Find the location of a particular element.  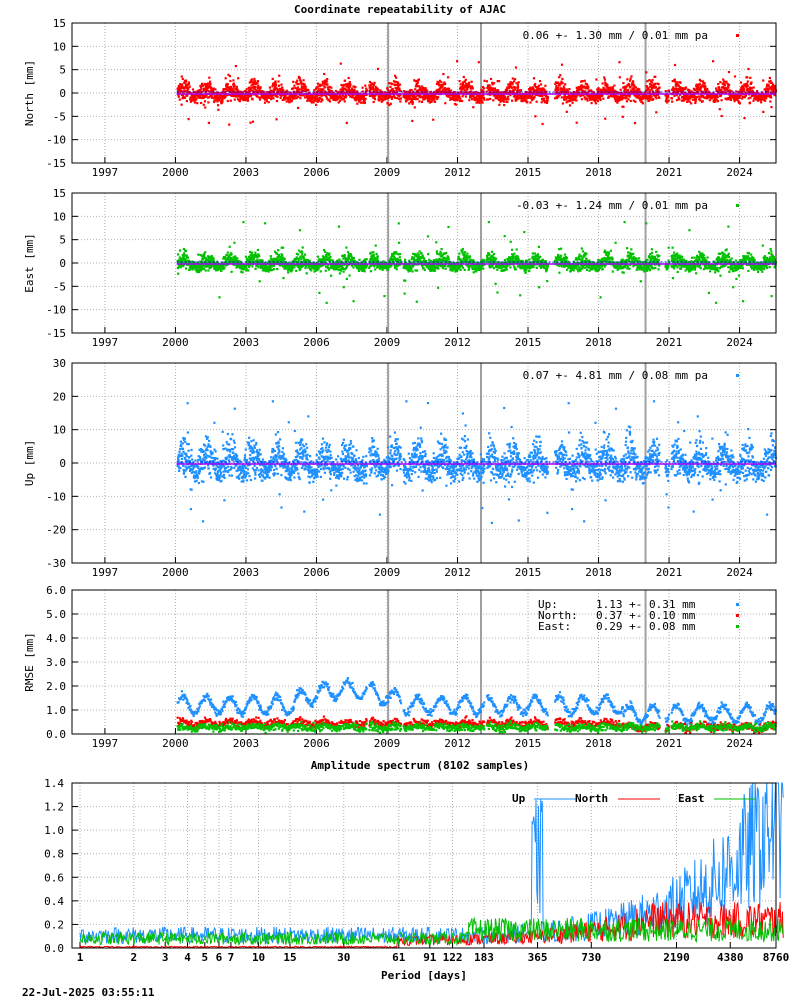

y-tick-label: 15 is located at coordinates (59, 193).